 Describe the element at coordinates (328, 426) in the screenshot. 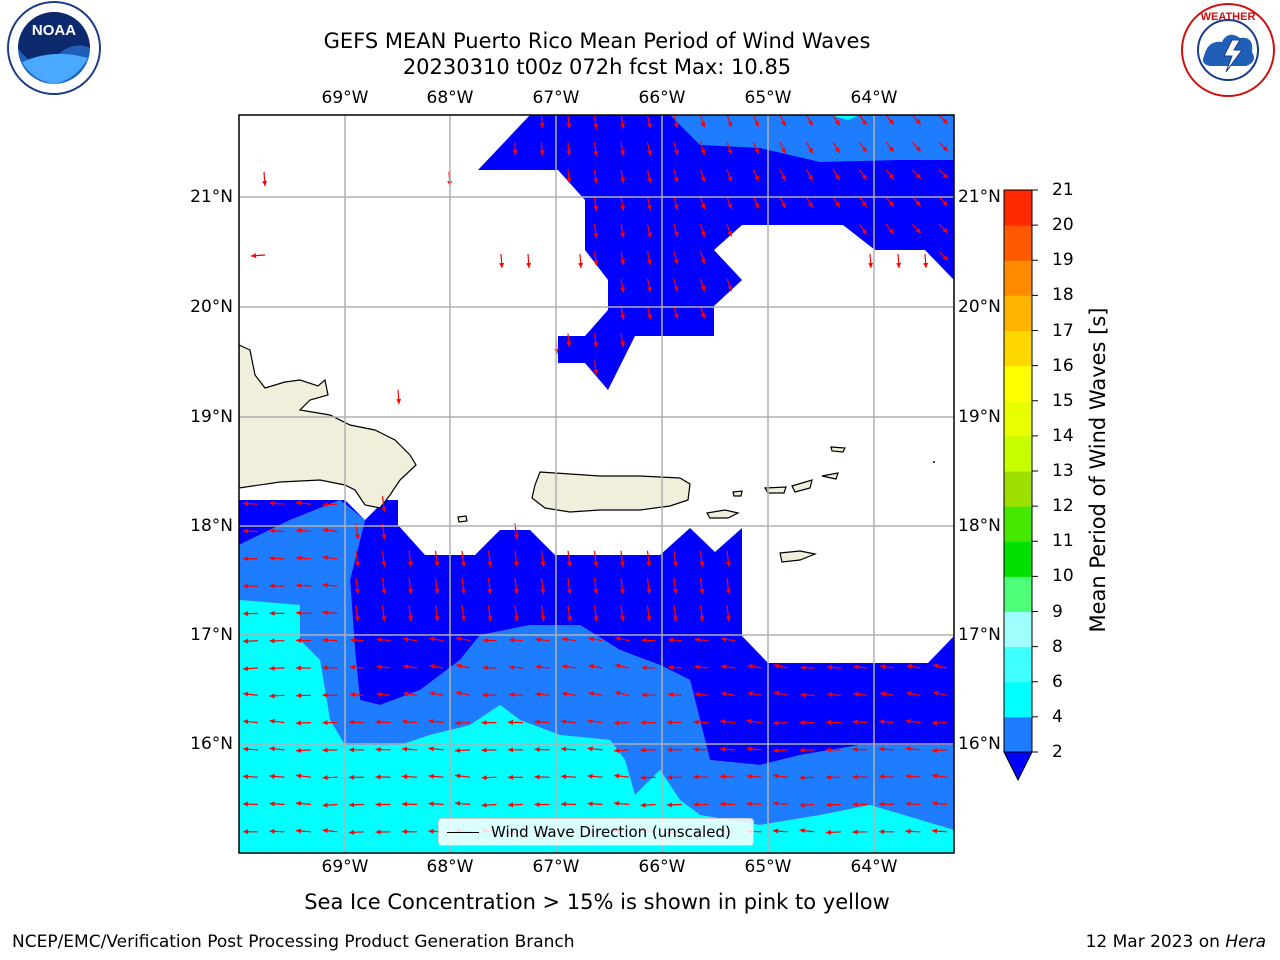

I see `land-hispaniola` at that location.